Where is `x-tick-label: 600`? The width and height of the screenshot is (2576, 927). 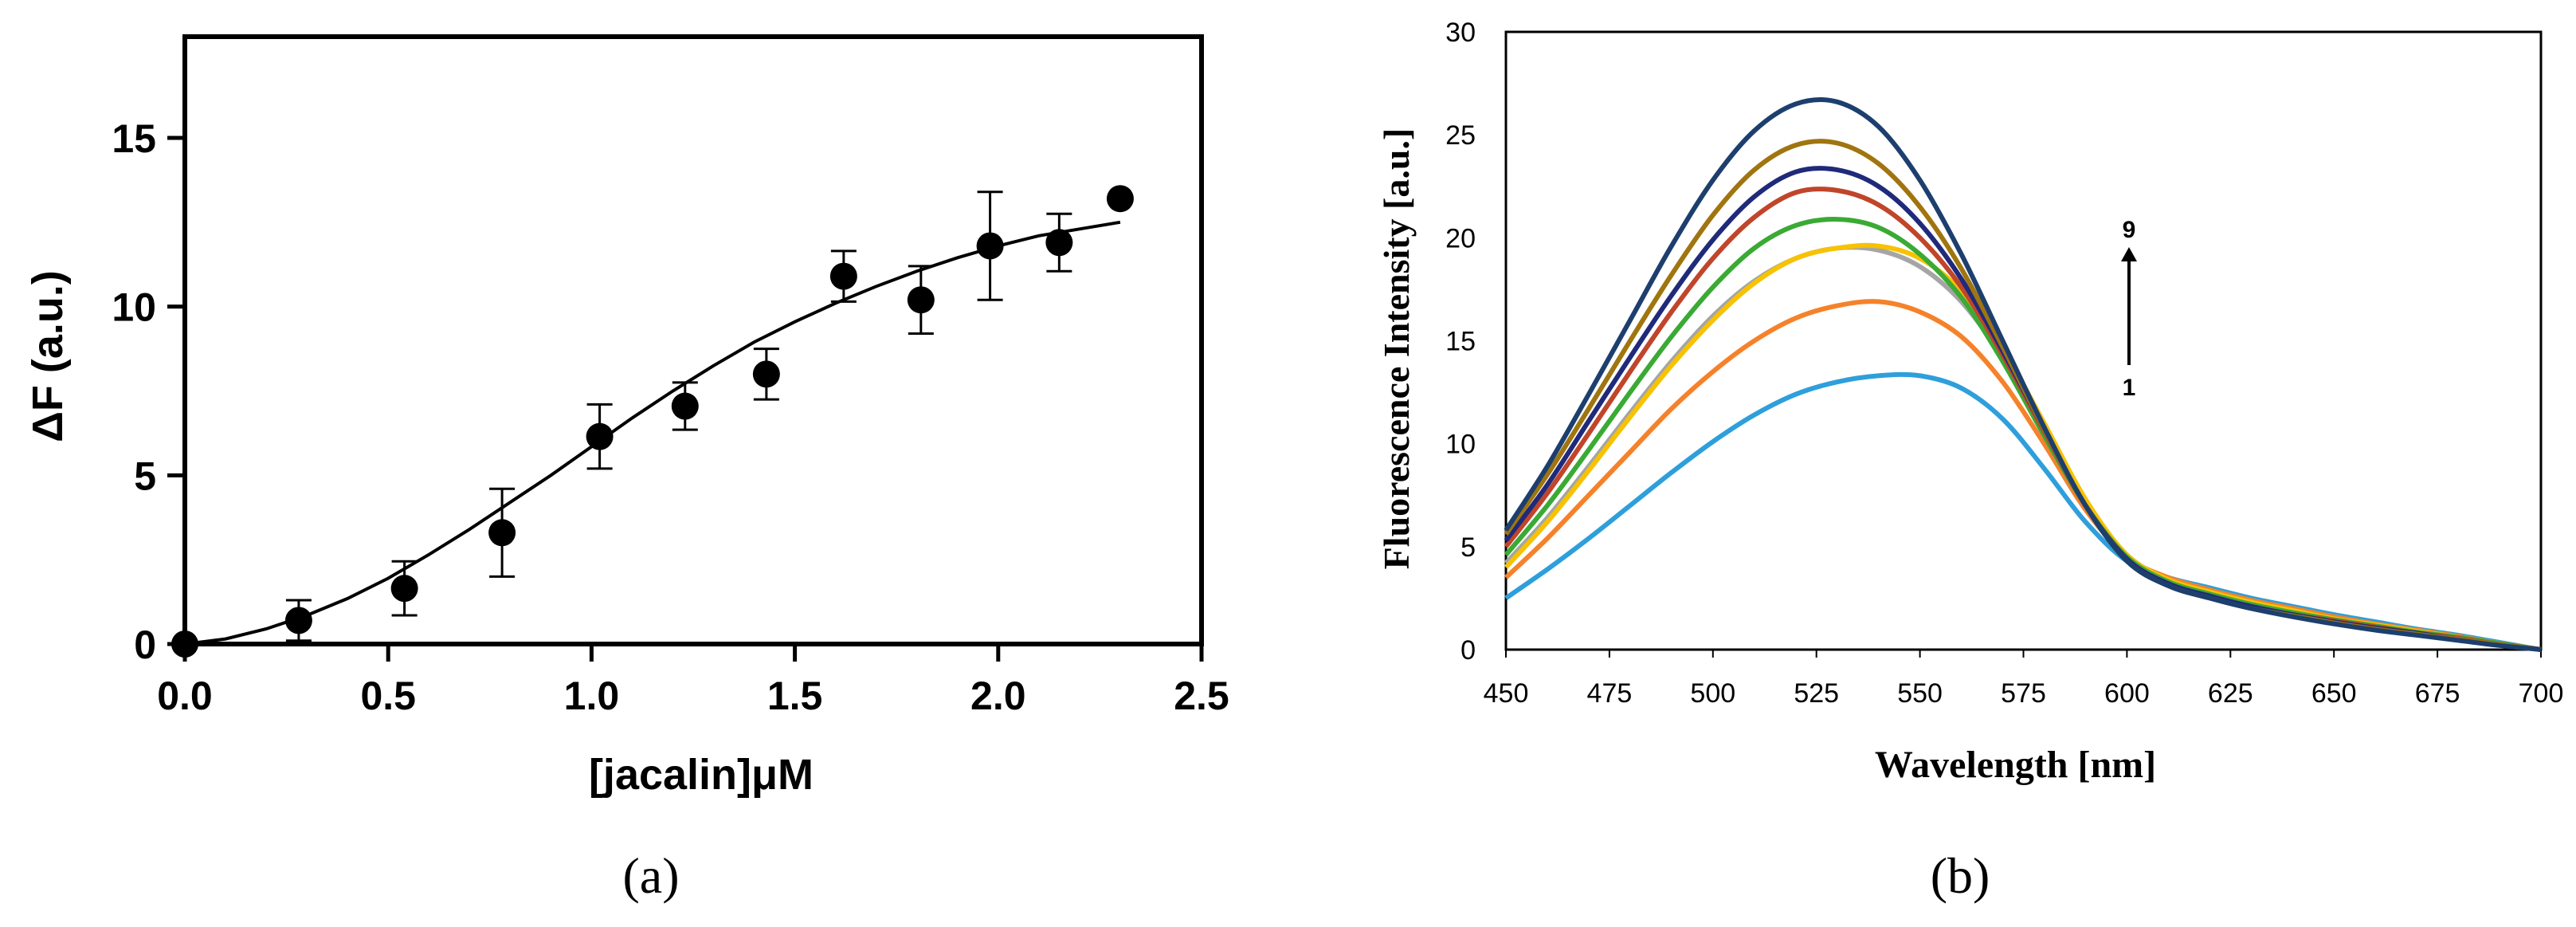 x-tick-label: 600 is located at coordinates (2127, 693).